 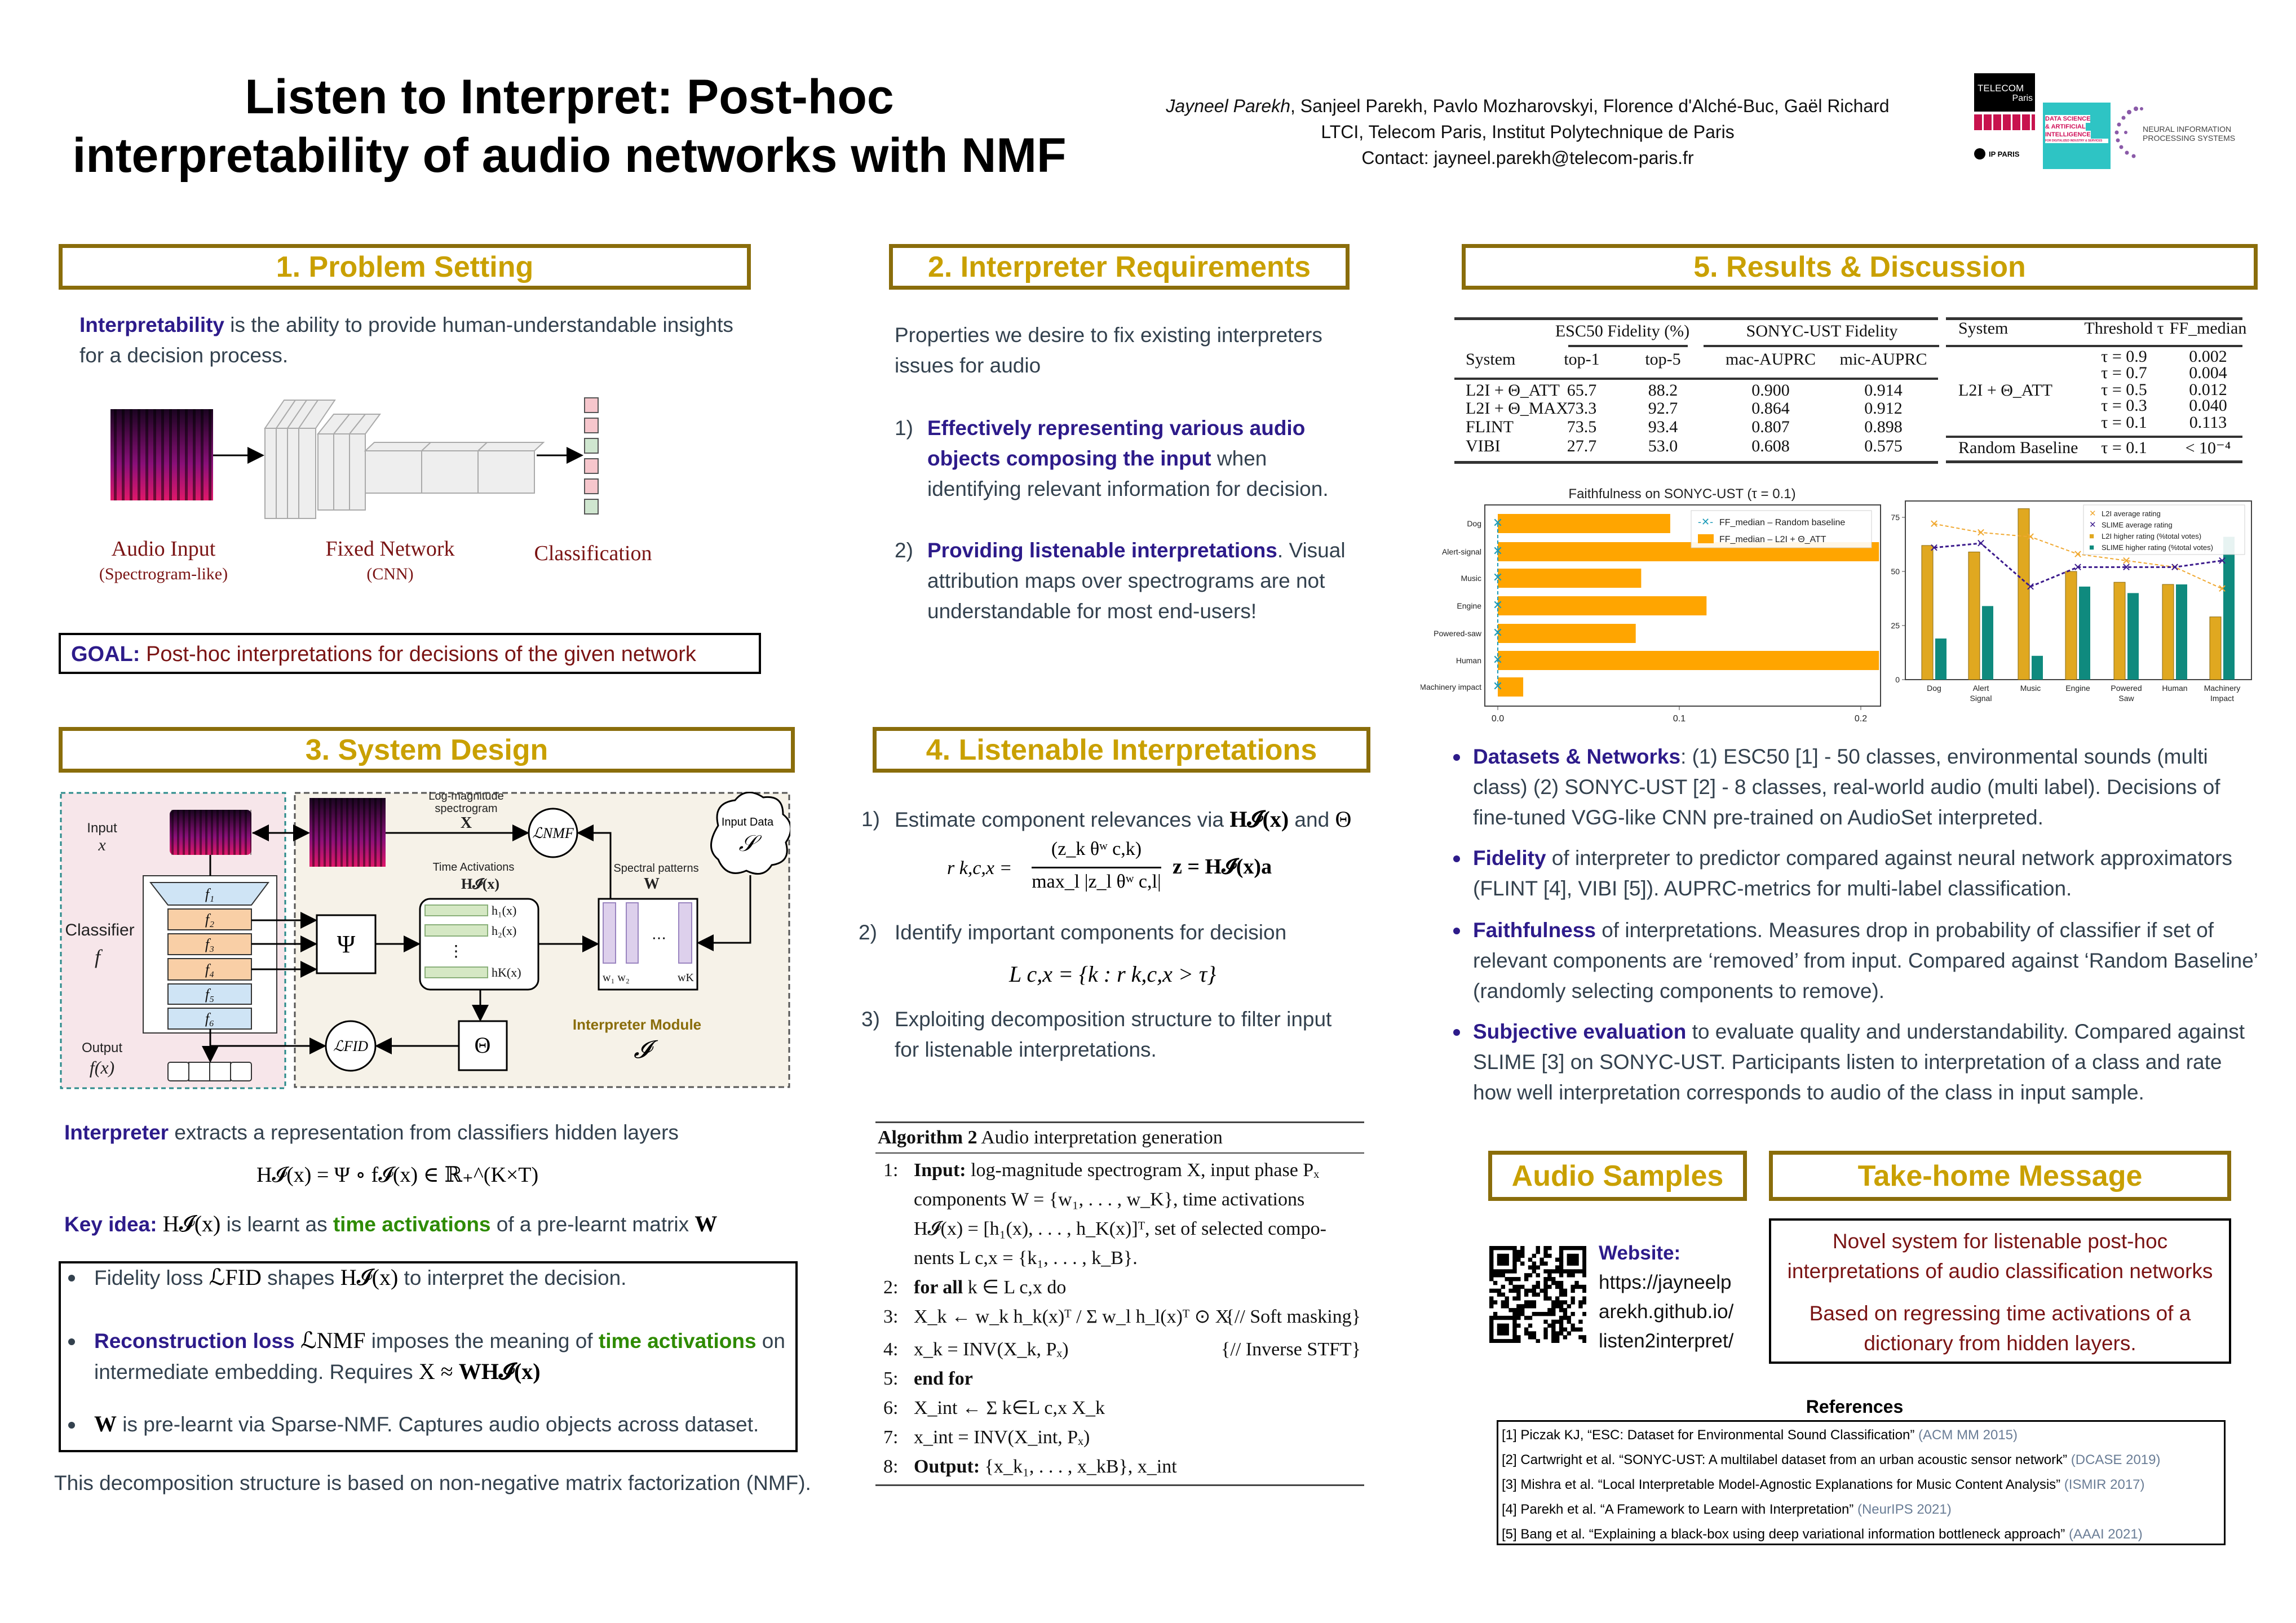 I want to click on table-cell: 0.608, so click(x=1771, y=446).